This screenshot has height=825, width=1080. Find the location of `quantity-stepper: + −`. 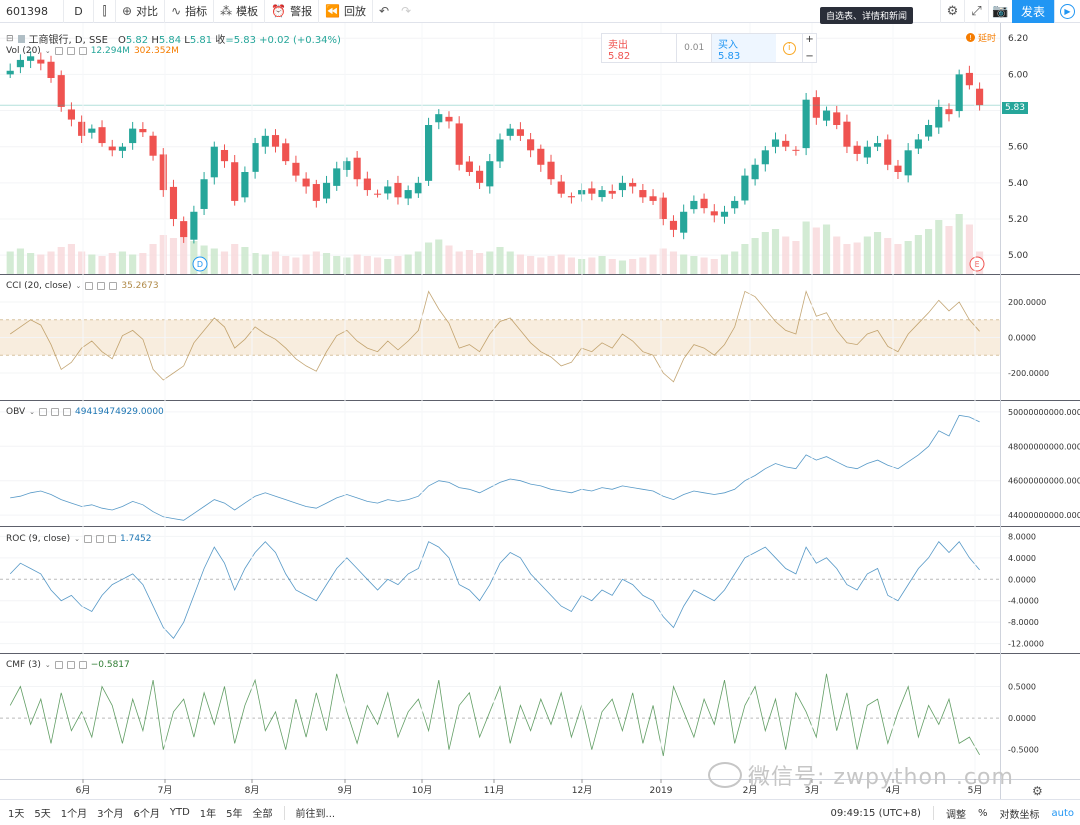

quantity-stepper: + − is located at coordinates (809, 48).